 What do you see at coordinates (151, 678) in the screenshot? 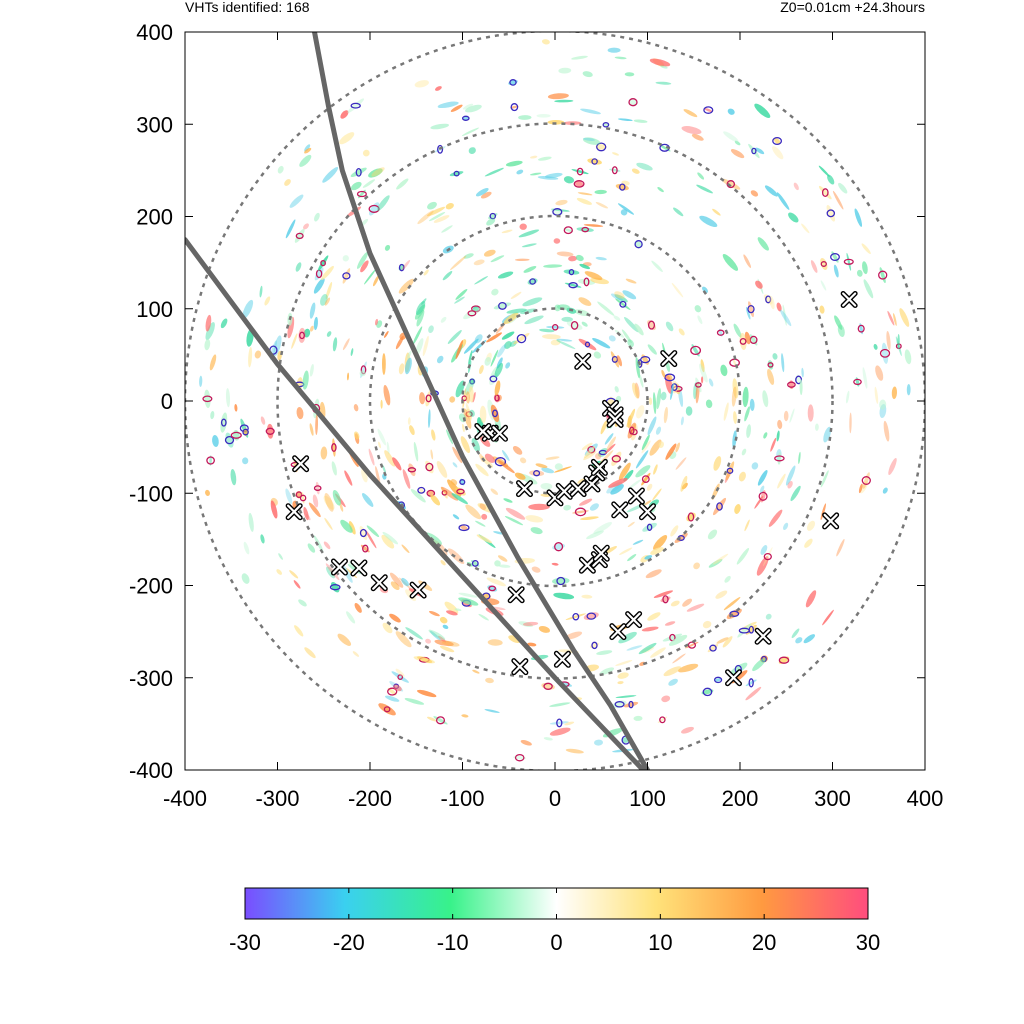
I see `y-tick-label: -300` at bounding box center [151, 678].